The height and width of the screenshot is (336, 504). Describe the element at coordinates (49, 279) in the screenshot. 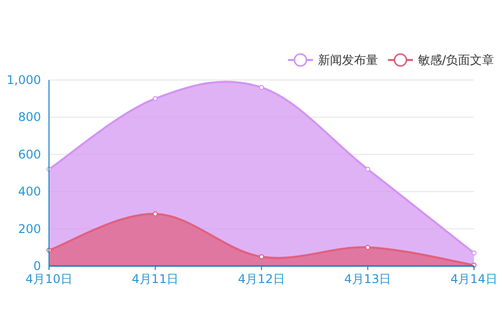

I see `x-tick-label: 4月10日` at that location.